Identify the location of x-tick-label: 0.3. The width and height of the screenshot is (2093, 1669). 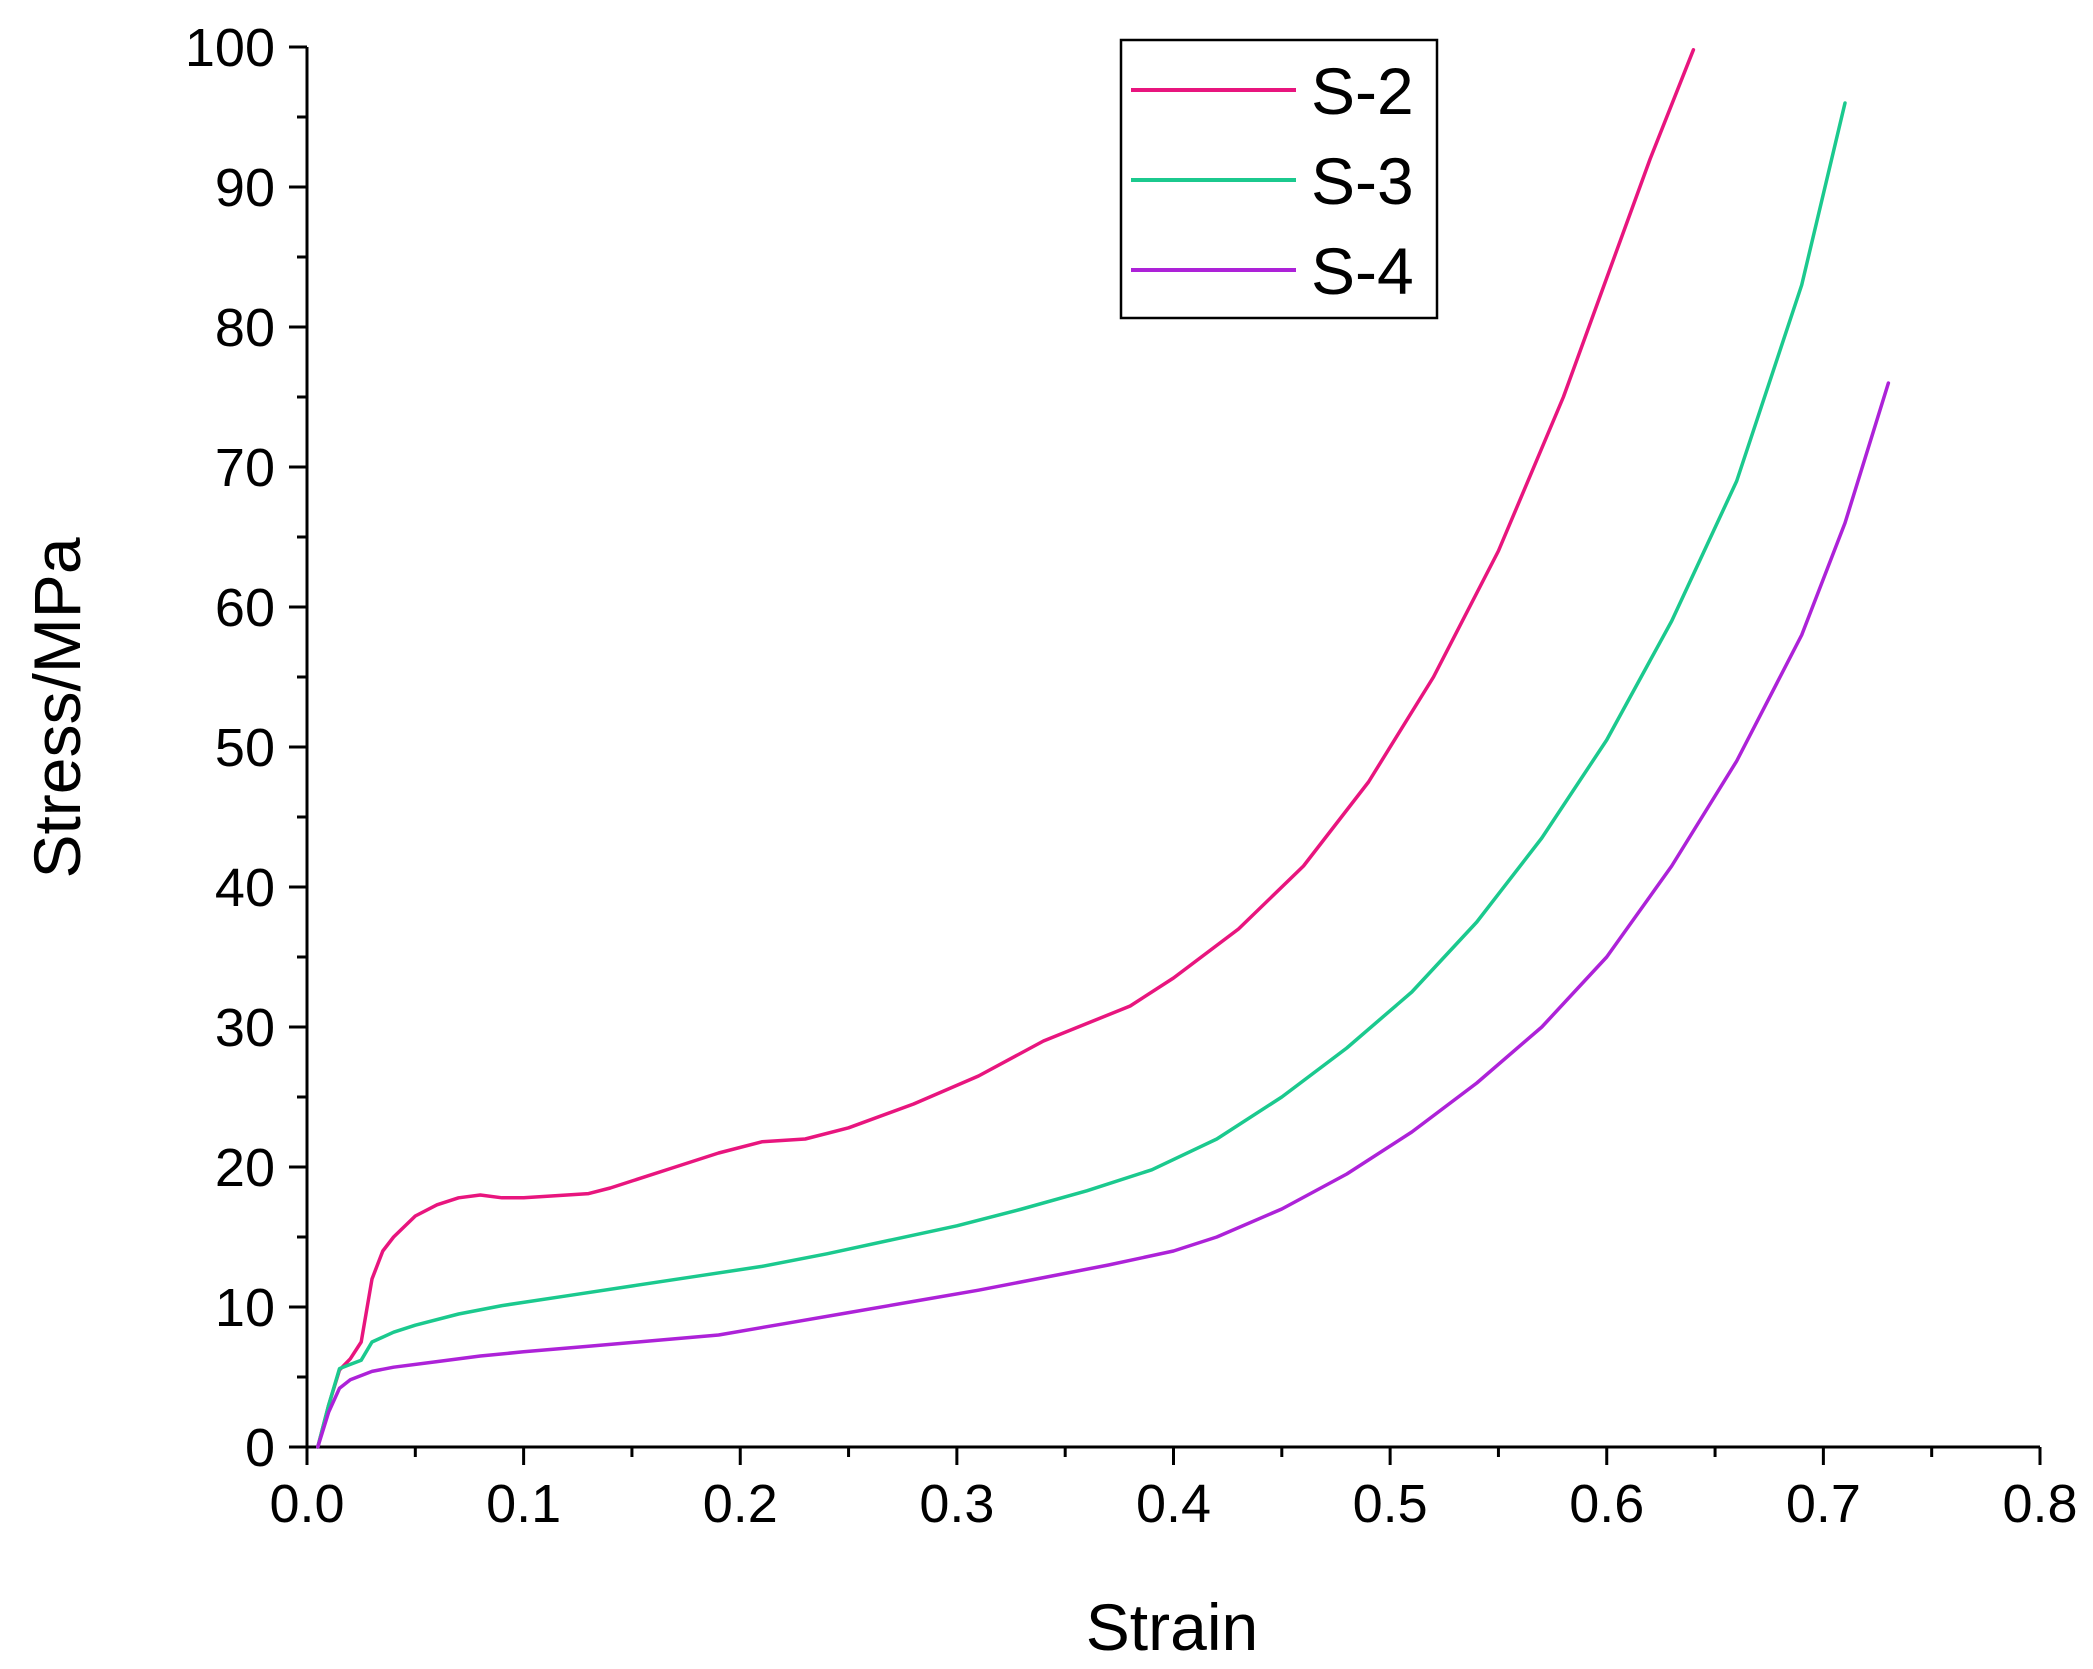
(956, 1504).